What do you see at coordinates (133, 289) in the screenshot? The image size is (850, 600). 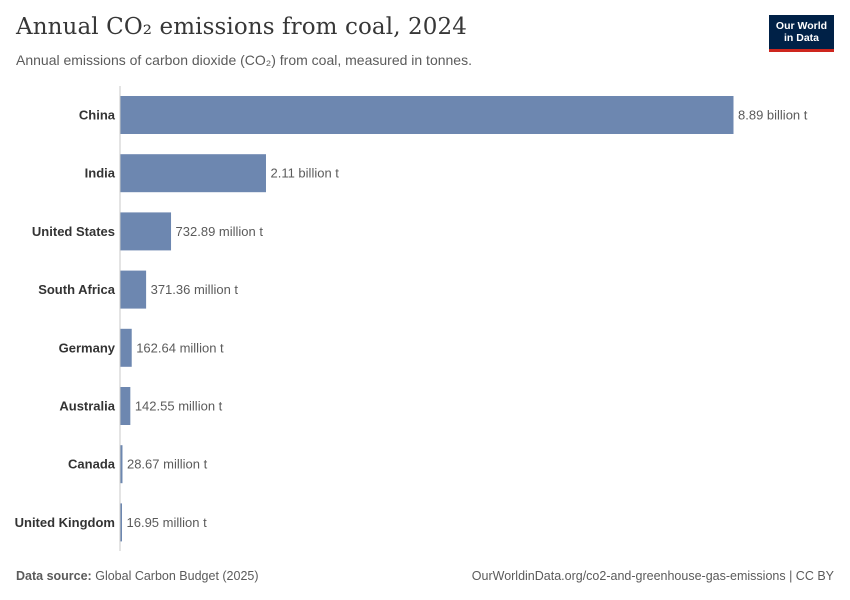 I see `bar-south-africa` at bounding box center [133, 289].